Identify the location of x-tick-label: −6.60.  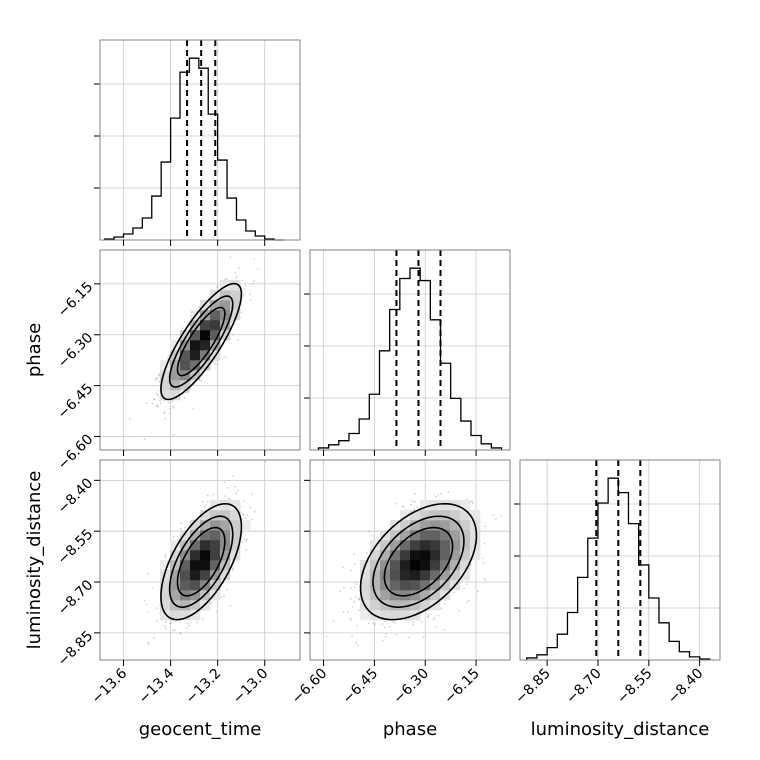
(310, 687).